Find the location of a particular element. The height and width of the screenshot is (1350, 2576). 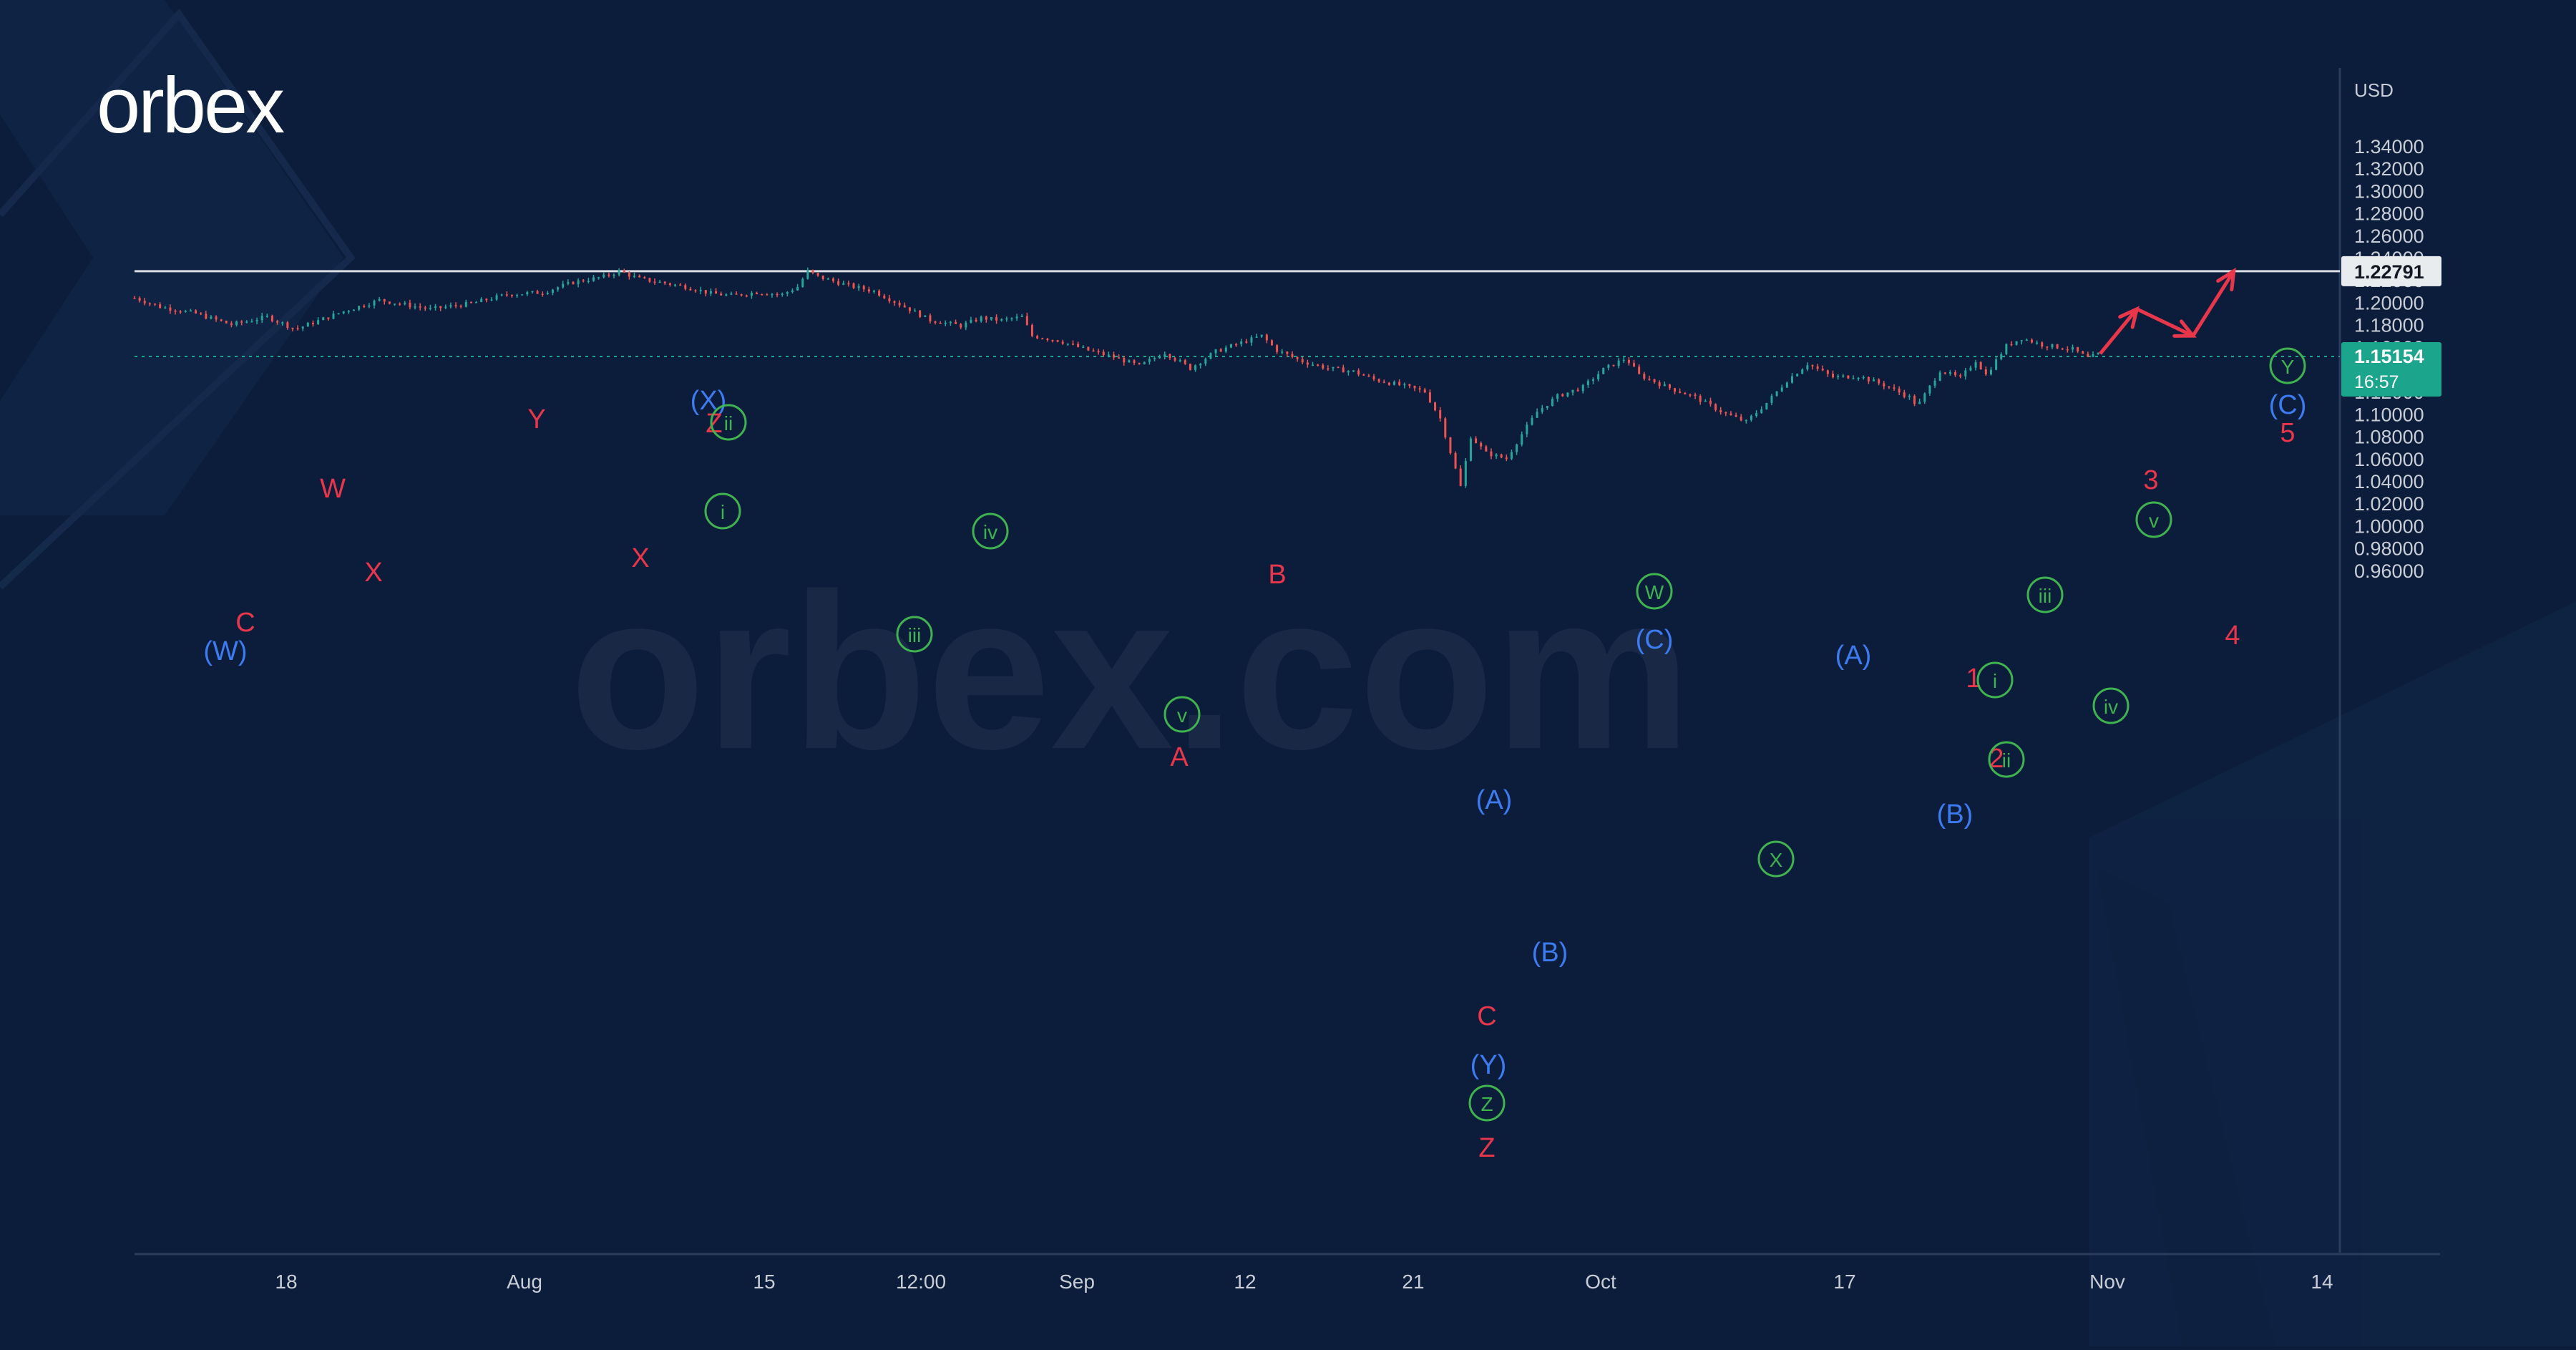

wave-label-text: (B) is located at coordinates (1550, 953).